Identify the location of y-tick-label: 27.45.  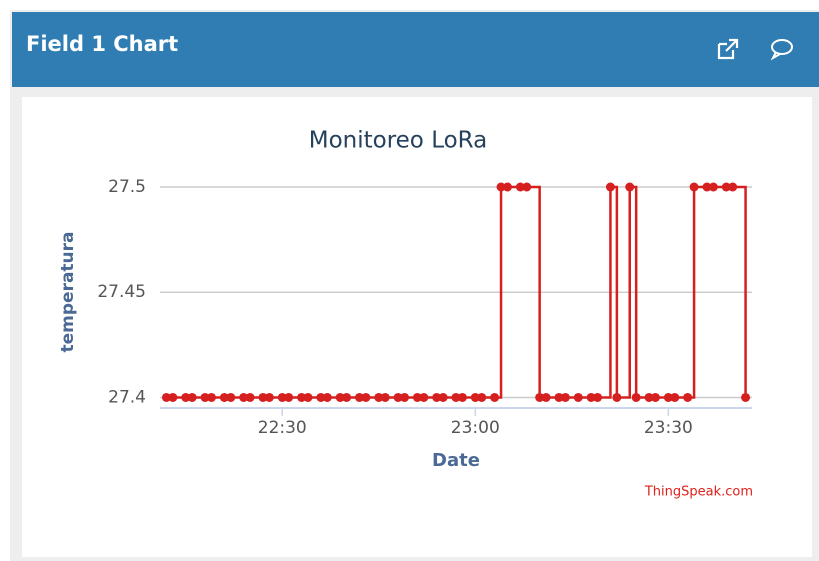
(121, 292).